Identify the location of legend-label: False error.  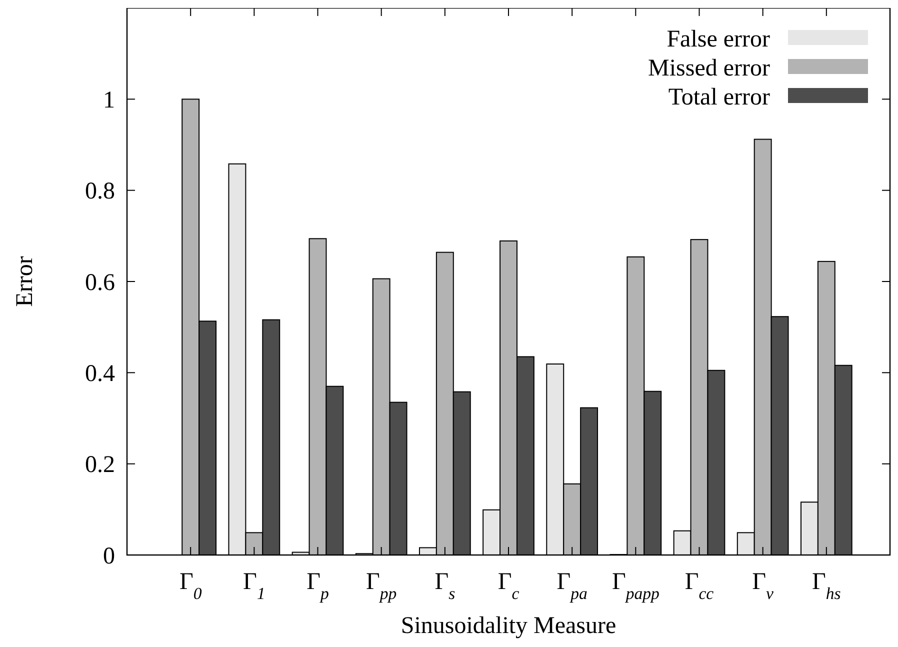
(718, 39).